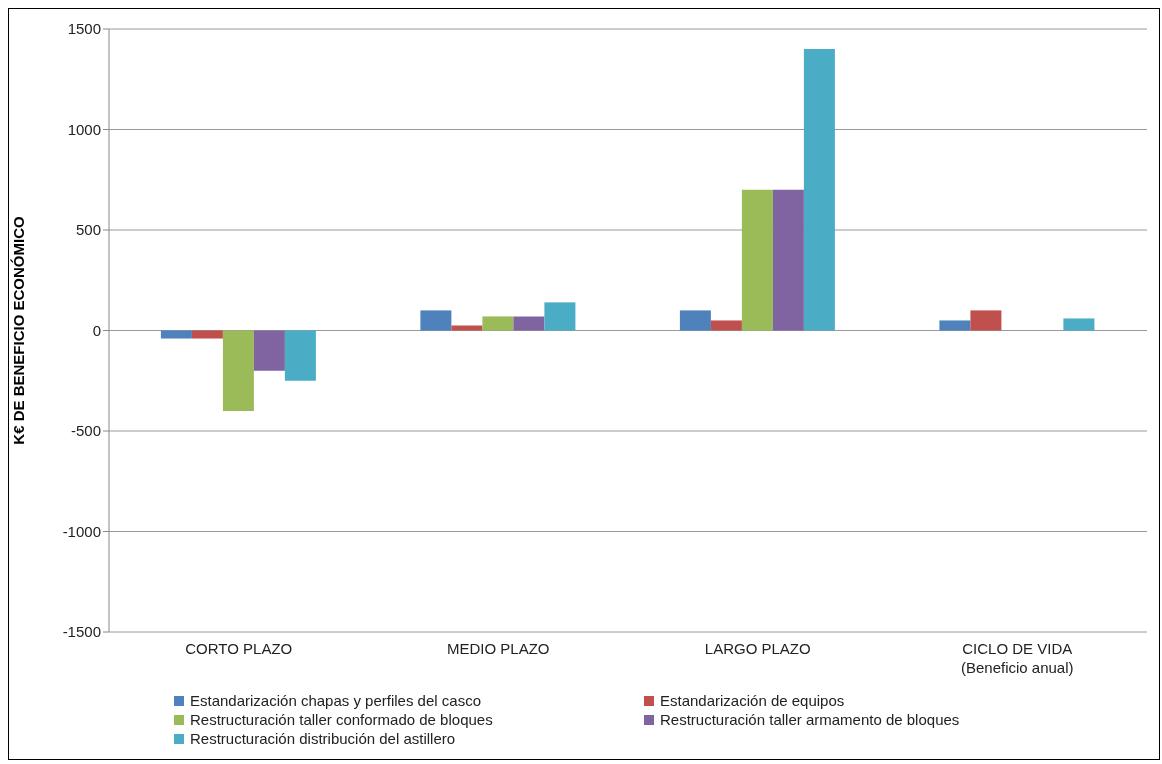 The height and width of the screenshot is (764, 1162). Describe the element at coordinates (335, 700) in the screenshot. I see `legend-label: Estandarización chapas y perfiles del casco` at that location.